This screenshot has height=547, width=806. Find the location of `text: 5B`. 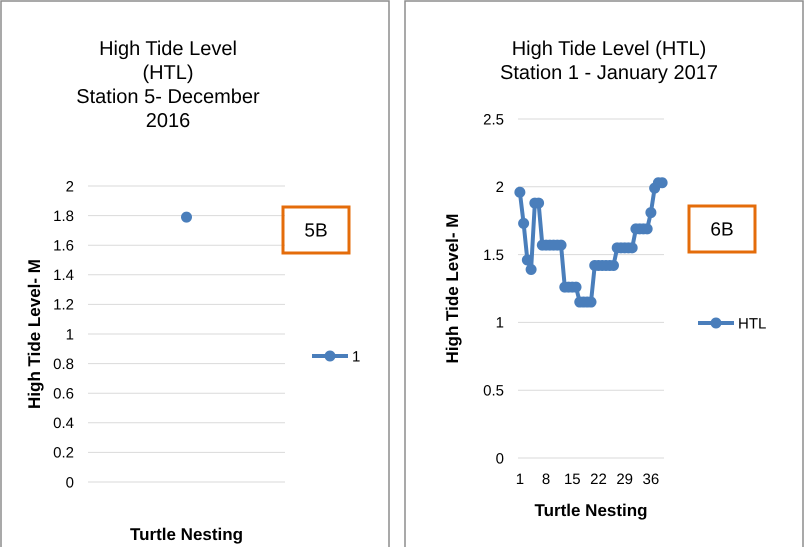

text: 5B is located at coordinates (316, 231).